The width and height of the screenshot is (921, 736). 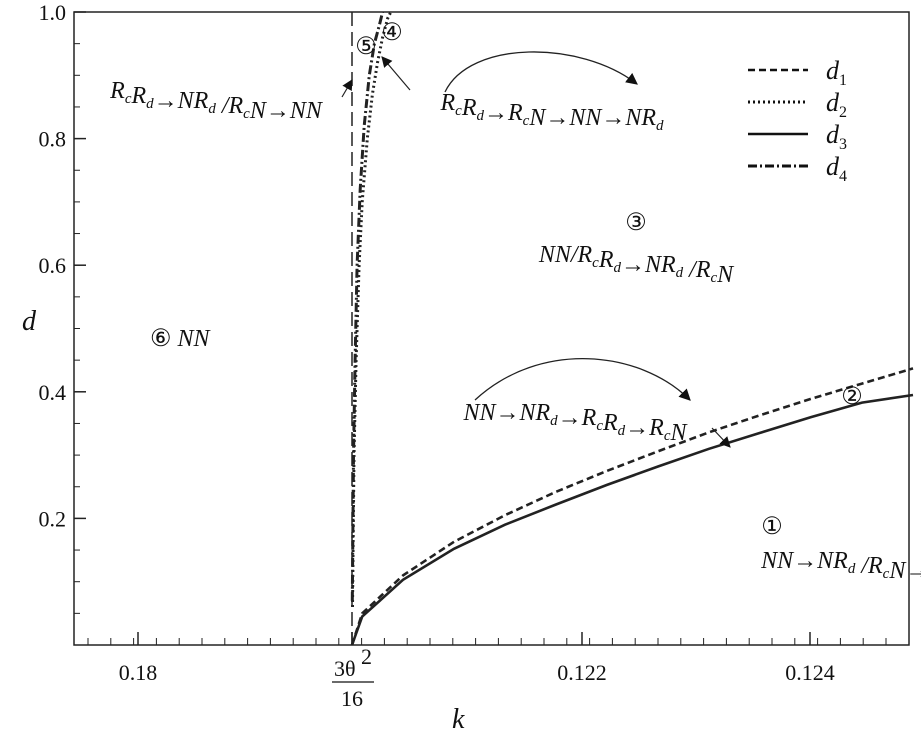 What do you see at coordinates (29, 321) in the screenshot?
I see `y-axis-label: d` at bounding box center [29, 321].